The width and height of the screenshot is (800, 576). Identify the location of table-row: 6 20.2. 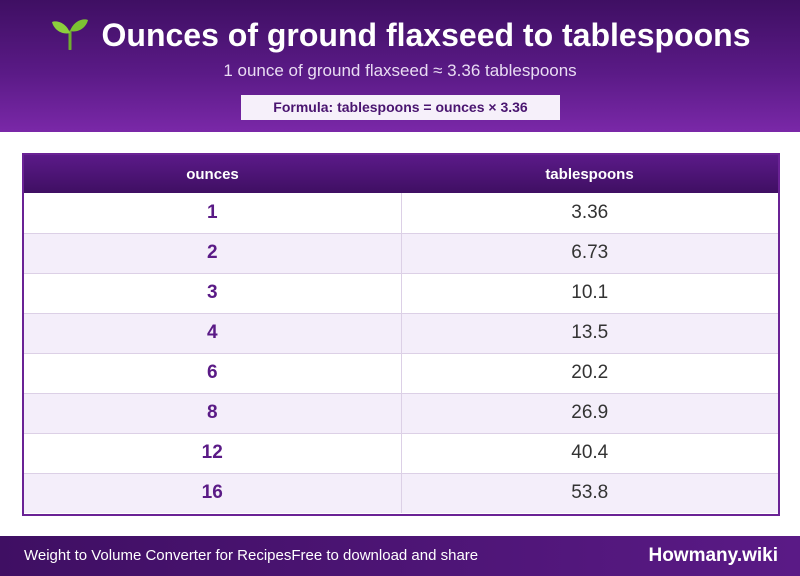
(401, 373).